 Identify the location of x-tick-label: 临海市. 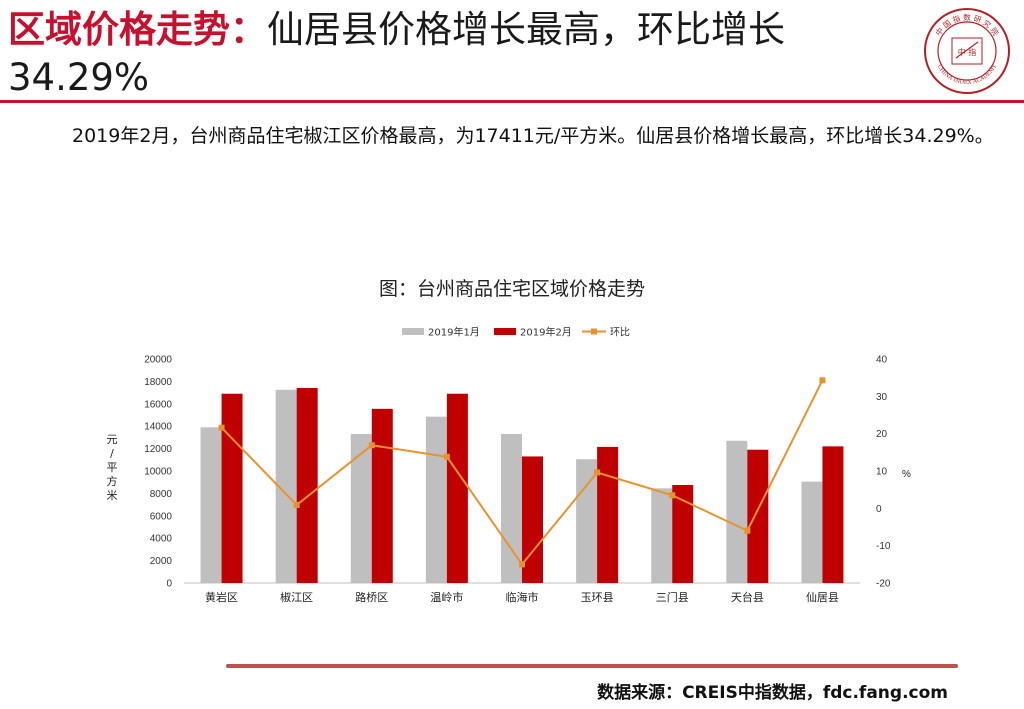
(522, 597).